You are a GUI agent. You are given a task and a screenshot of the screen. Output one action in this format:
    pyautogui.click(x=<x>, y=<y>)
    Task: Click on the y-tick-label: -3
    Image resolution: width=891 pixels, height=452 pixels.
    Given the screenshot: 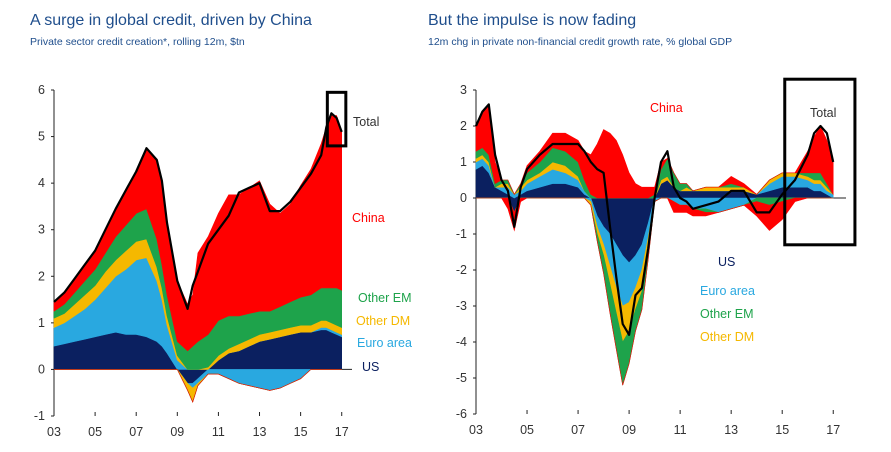 What is the action you would take?
    pyautogui.click(x=461, y=306)
    